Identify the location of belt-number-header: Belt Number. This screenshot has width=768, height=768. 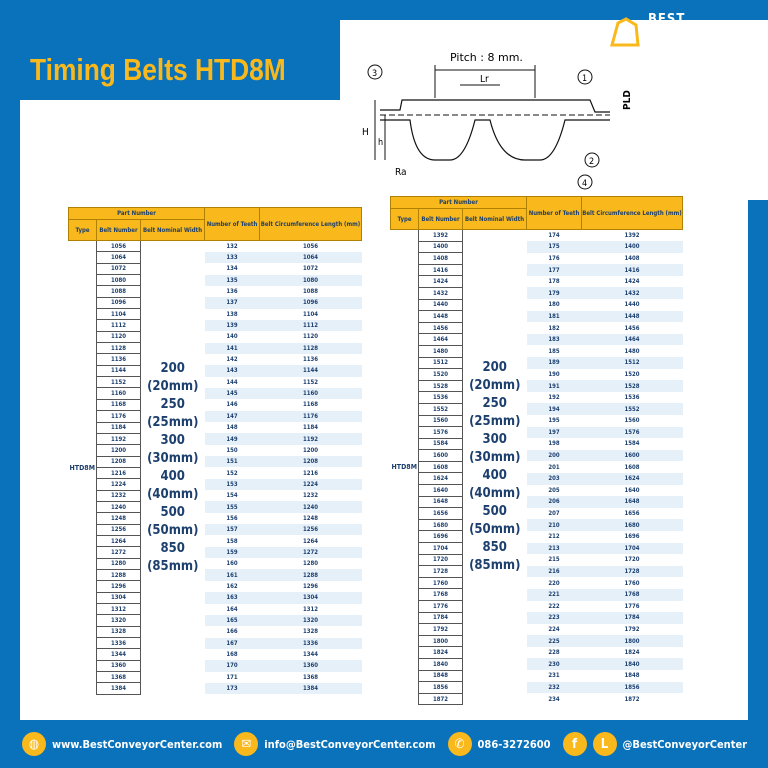
(440, 219).